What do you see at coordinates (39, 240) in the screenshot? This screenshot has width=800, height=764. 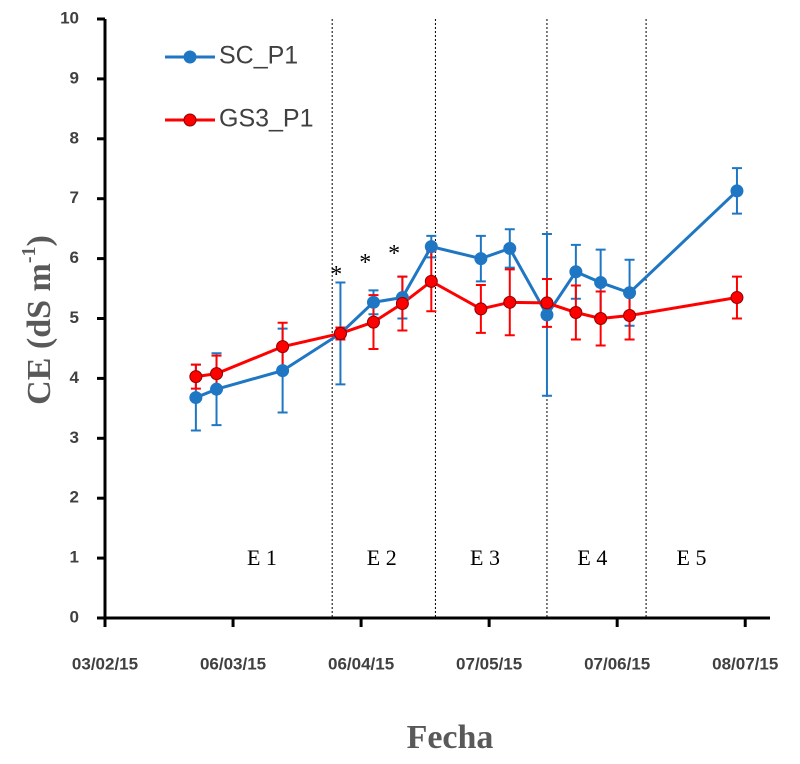 I see `y-axis-label-end: )` at bounding box center [39, 240].